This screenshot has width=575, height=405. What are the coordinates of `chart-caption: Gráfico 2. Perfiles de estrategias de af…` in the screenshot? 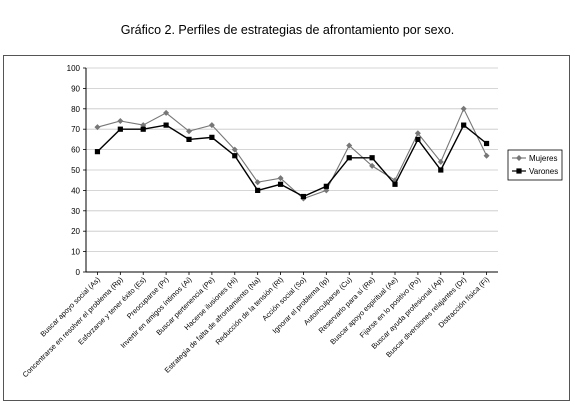 It's located at (287, 30).